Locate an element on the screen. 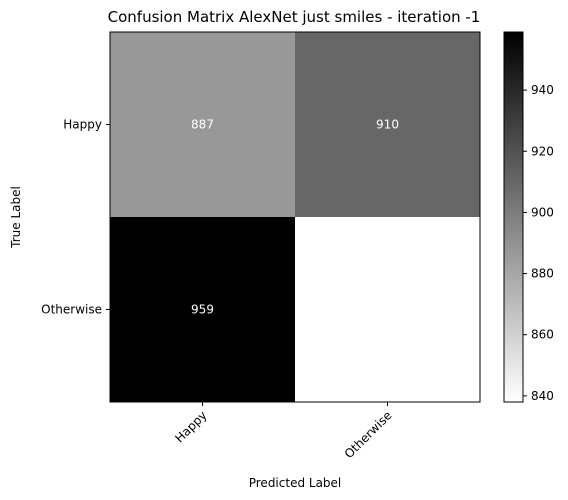 The height and width of the screenshot is (500, 568). colorbar-tick-label: 860 is located at coordinates (542, 335).